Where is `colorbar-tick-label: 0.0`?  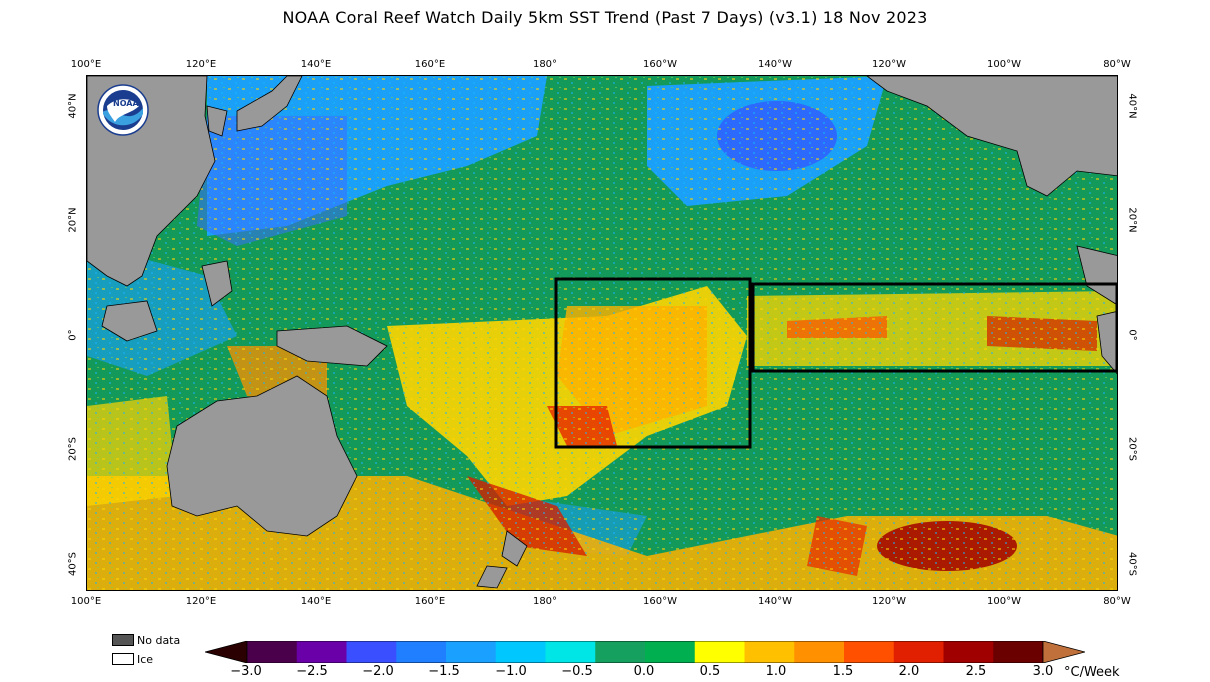 colorbar-tick-label: 0.0 is located at coordinates (644, 671).